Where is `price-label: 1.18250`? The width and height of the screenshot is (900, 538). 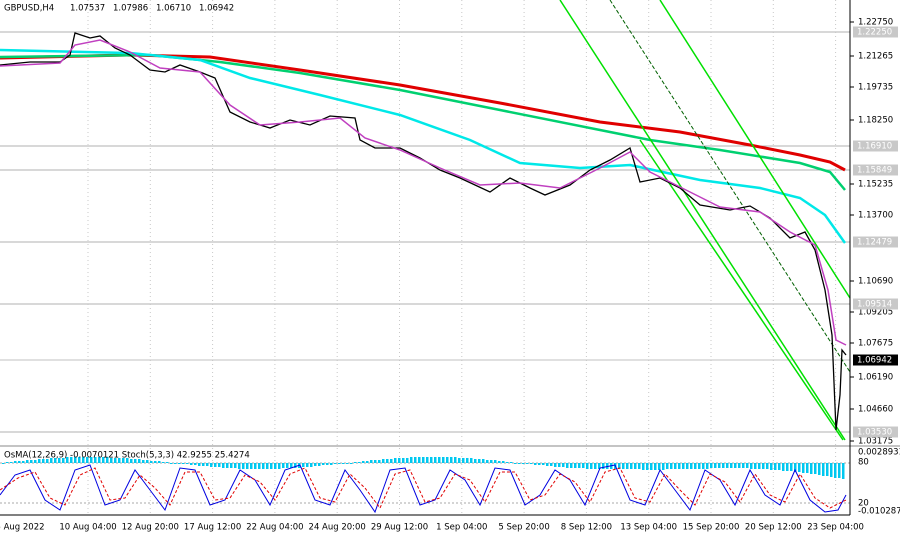 price-label: 1.18250 is located at coordinates (875, 121).